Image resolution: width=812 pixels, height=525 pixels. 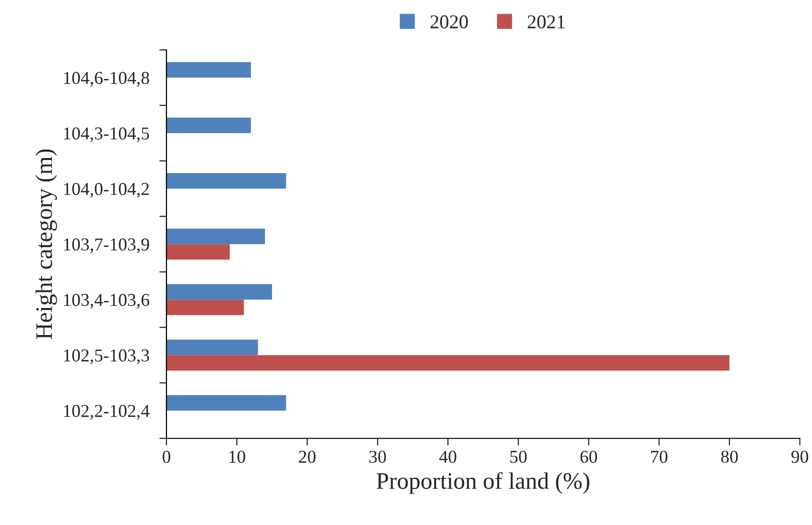 What do you see at coordinates (107, 134) in the screenshot?
I see `y-tick-label: 104,3-104,5` at bounding box center [107, 134].